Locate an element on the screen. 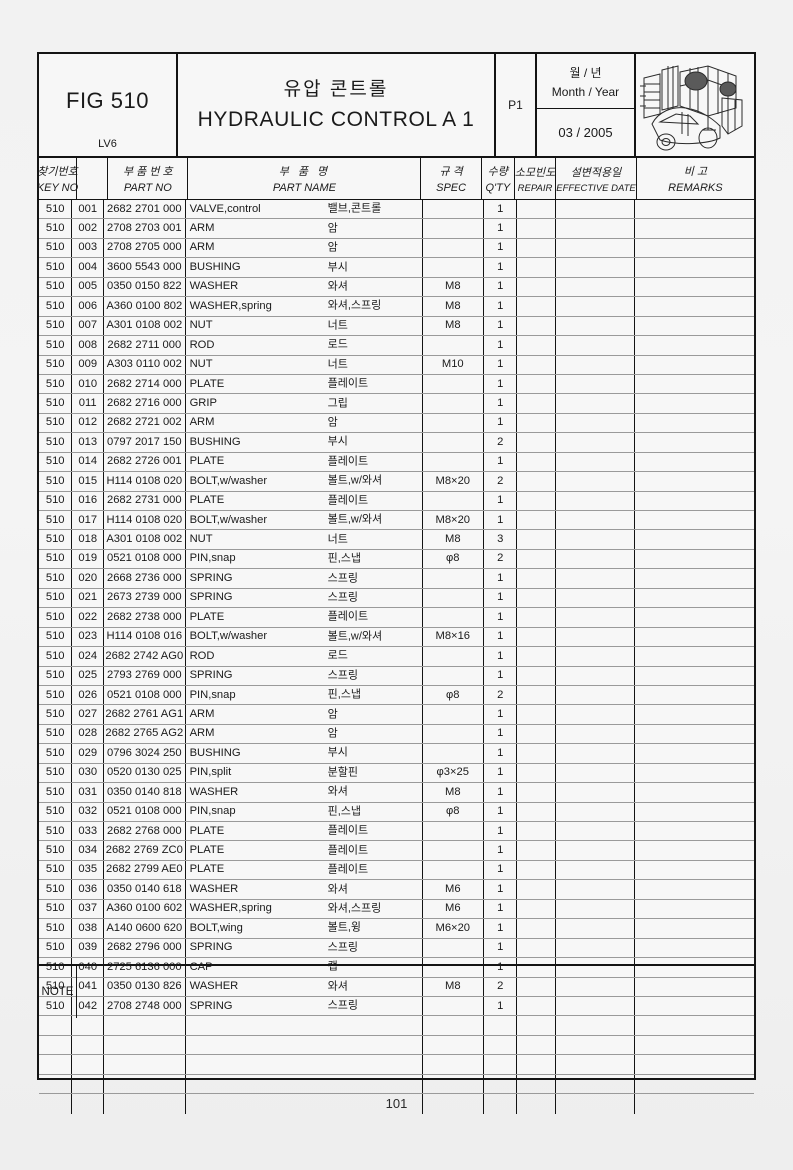  part-name-korean: 부시 is located at coordinates (337, 441).